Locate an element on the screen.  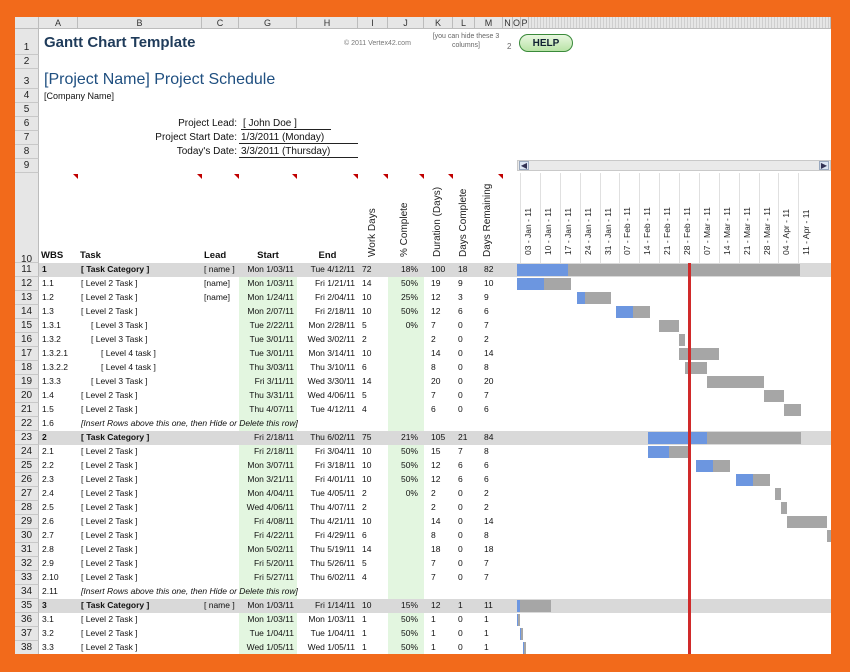
end-date-cell: Tue 4/05/11 is located at coordinates (332, 493).